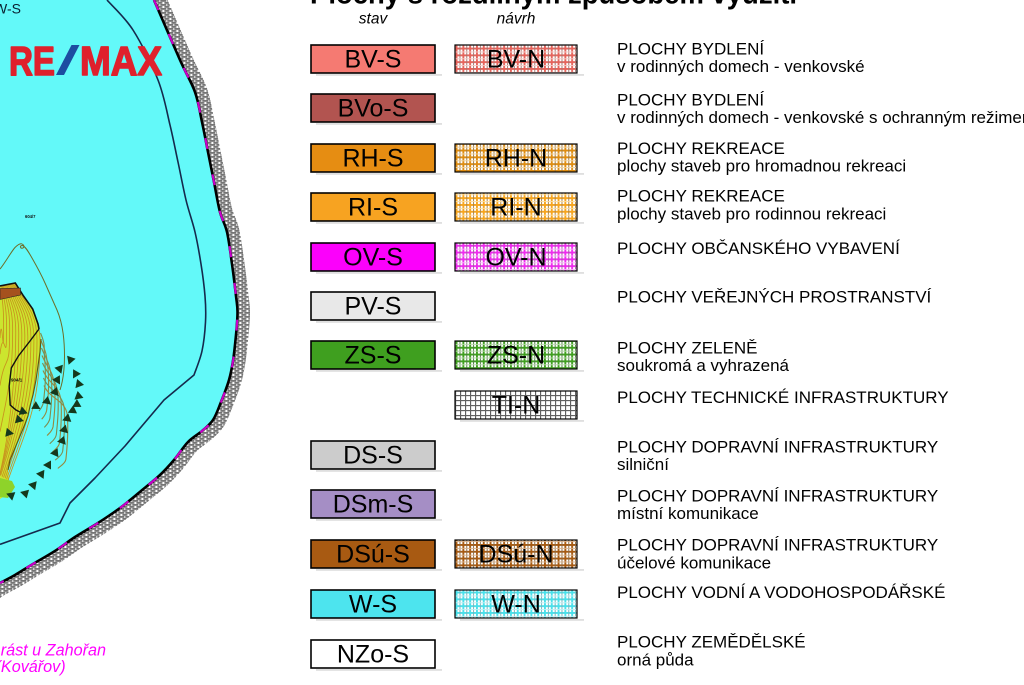  I want to click on svg-text: v rodinných domech - venkovské, so click(741, 66).